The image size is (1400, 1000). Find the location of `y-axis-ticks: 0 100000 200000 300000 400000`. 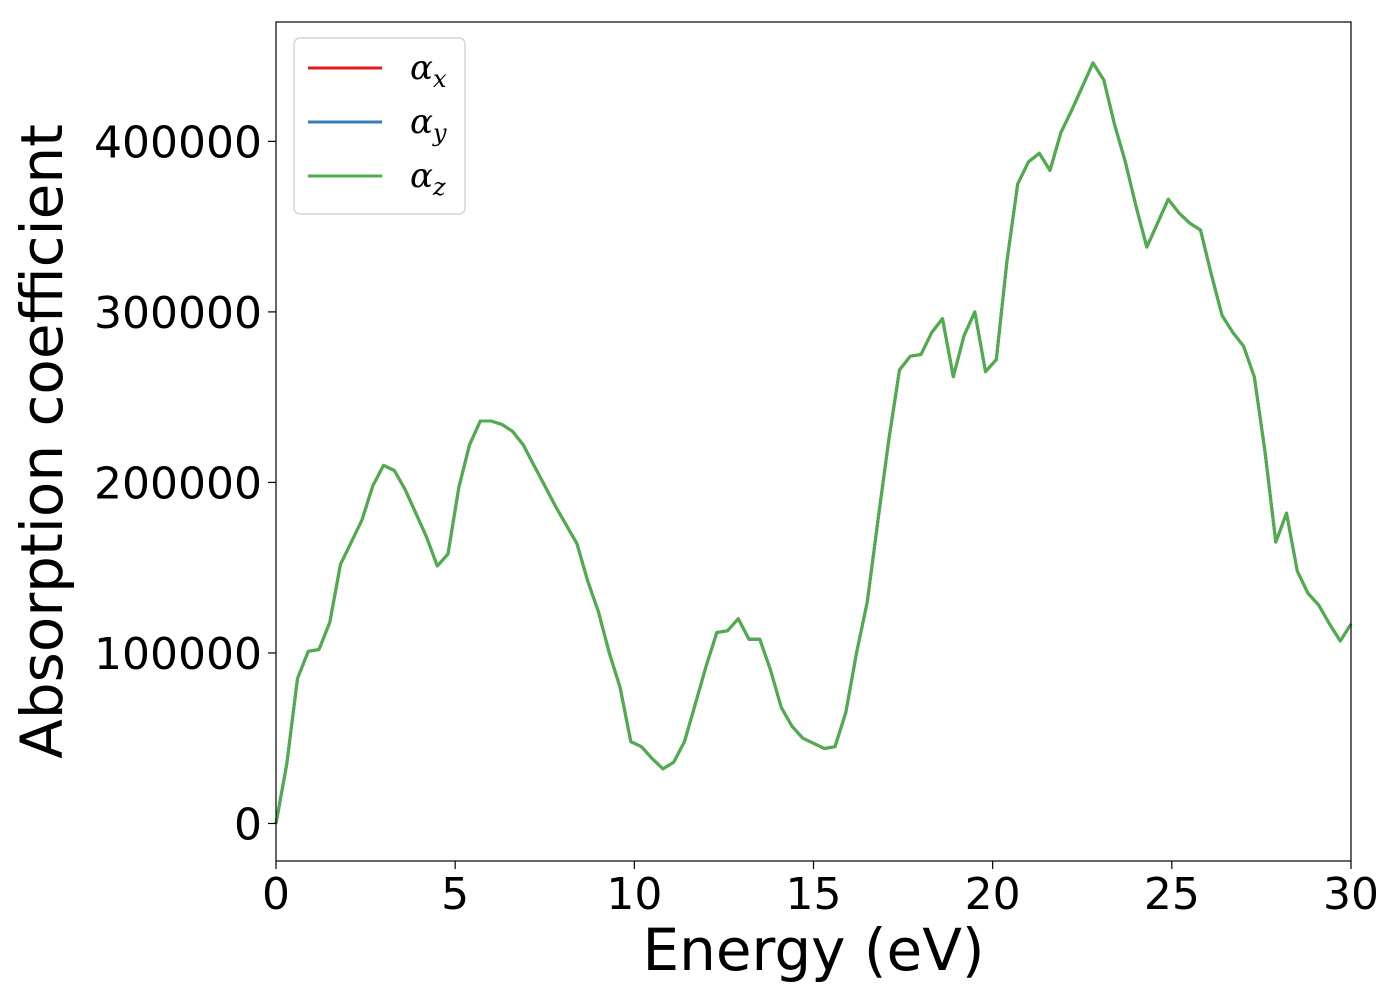

y-axis-ticks: 0 100000 200000 300000 400000 is located at coordinates (185, 483).